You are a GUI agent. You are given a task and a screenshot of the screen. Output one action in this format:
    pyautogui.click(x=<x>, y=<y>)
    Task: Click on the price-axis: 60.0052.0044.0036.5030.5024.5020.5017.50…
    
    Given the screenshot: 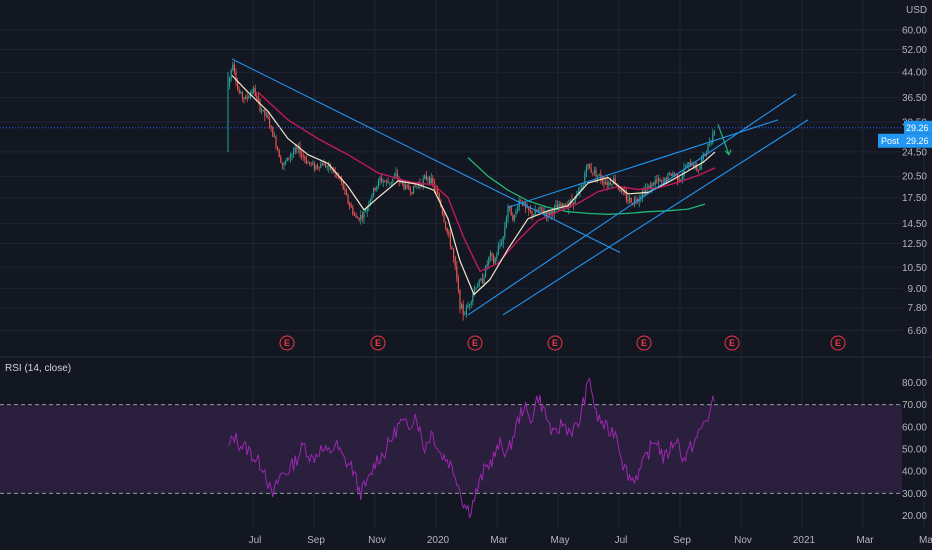 What is the action you would take?
    pyautogui.click(x=914, y=181)
    